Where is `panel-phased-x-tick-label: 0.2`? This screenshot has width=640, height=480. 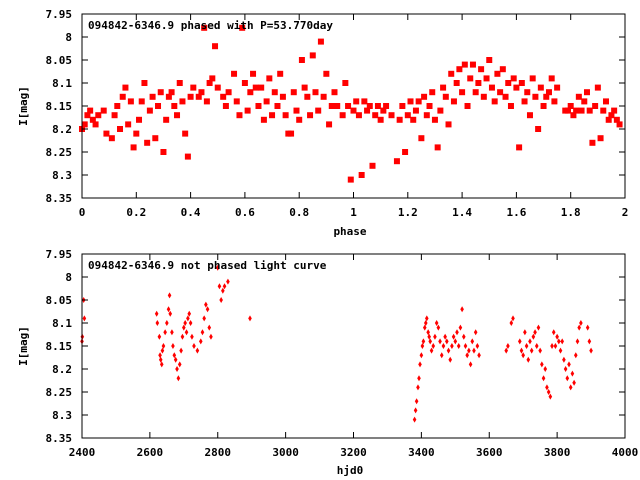 panel-phased-x-tick-label: 0.2 is located at coordinates (136, 212).